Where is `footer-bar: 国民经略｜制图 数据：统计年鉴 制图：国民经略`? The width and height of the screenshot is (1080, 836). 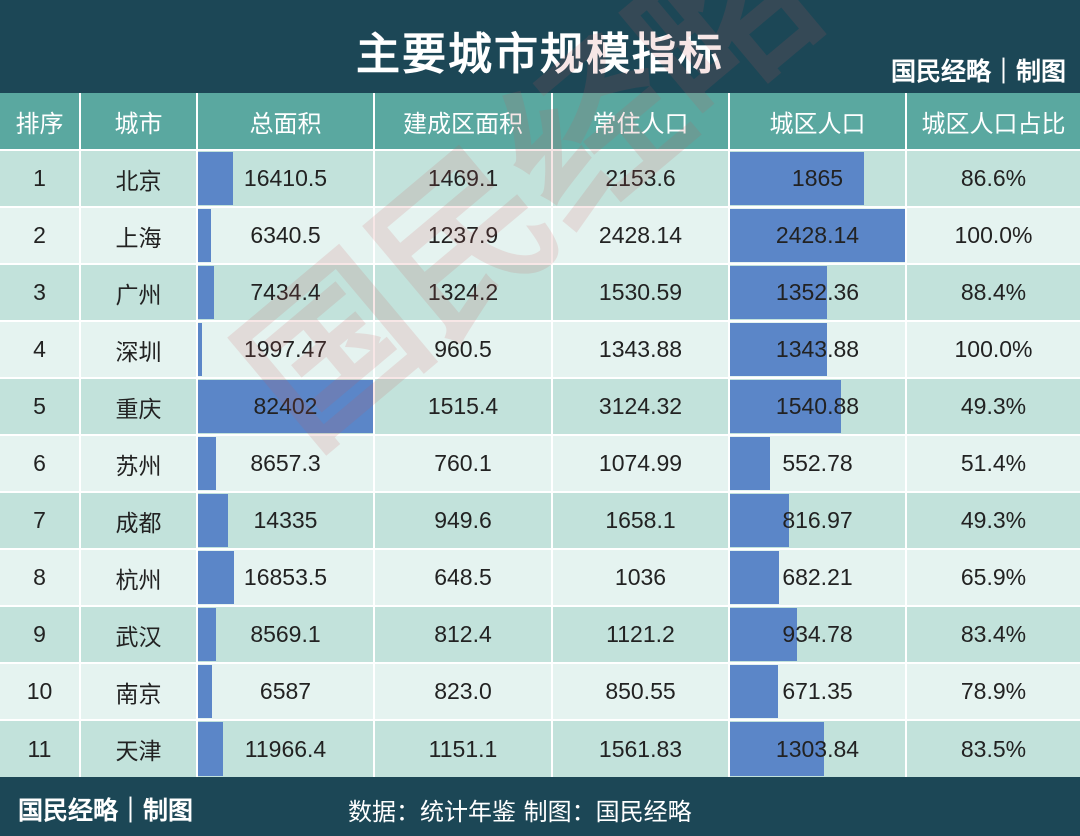 footer-bar: 国民经略｜制图 数据：统计年鉴 制图：国民经略 is located at coordinates (540, 806).